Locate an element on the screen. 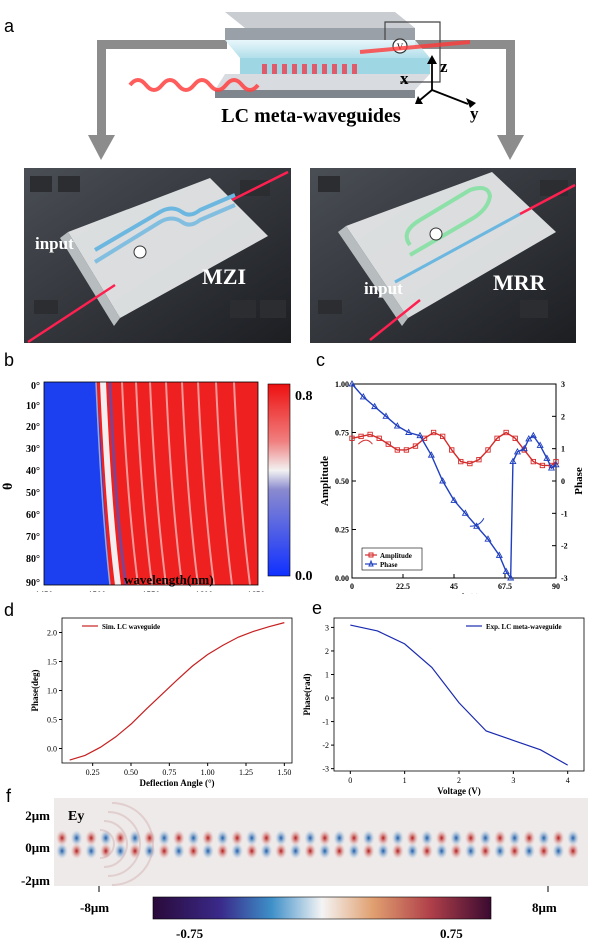  field-xmin: -8μm is located at coordinates (94, 907).